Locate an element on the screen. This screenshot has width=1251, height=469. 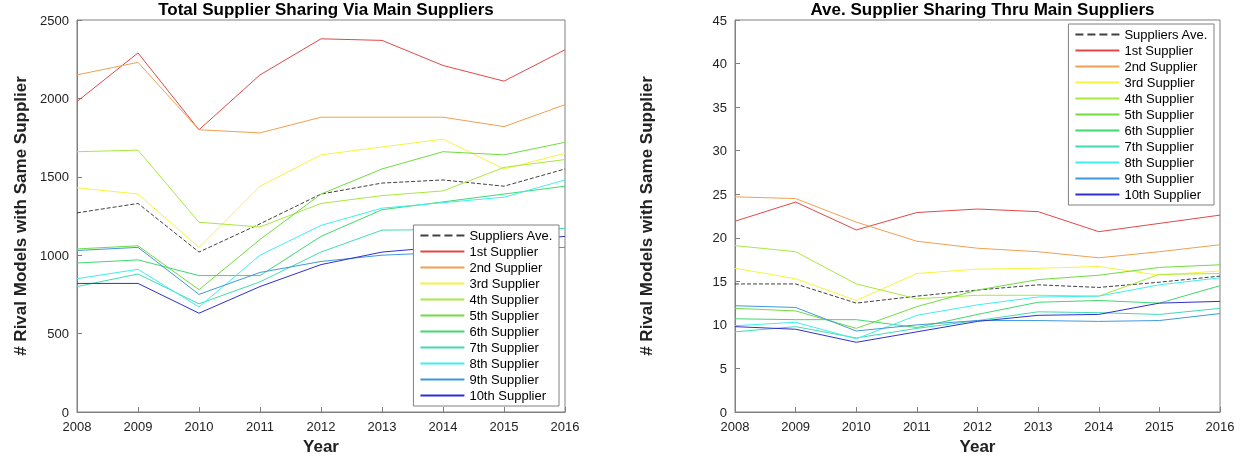
y-tick-label: 5 is located at coordinates (723, 368).